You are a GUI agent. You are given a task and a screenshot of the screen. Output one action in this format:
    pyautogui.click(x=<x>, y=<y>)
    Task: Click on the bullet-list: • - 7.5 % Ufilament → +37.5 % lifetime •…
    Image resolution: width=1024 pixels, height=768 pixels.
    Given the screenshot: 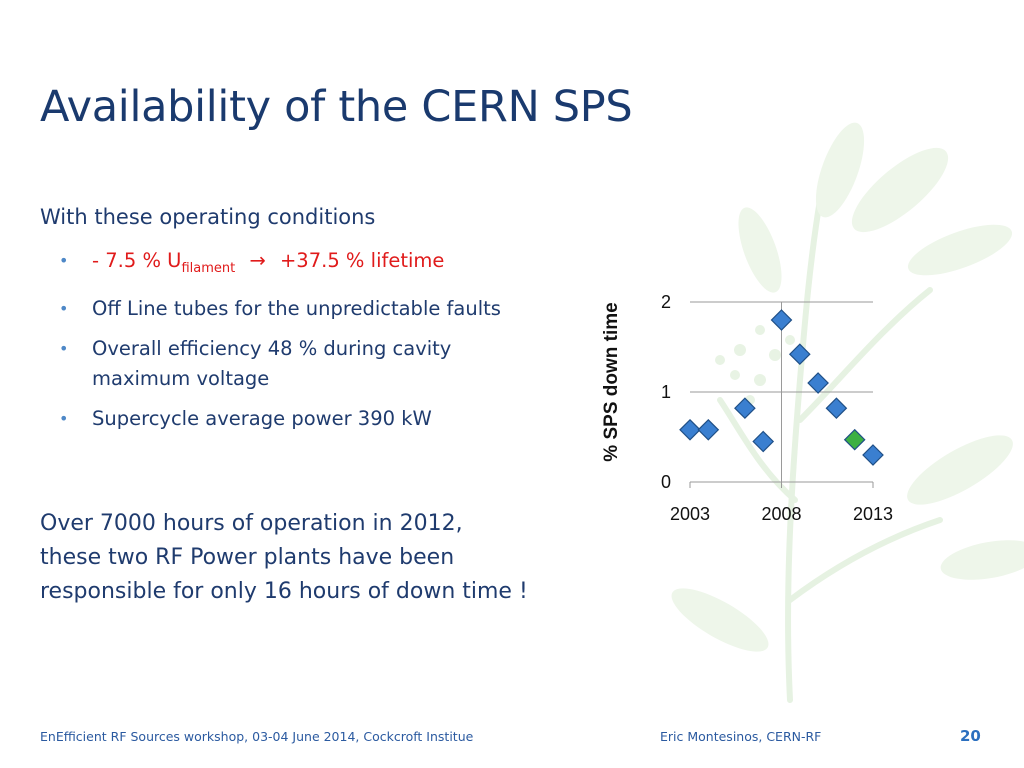 What is the action you would take?
    pyautogui.click(x=275, y=345)
    